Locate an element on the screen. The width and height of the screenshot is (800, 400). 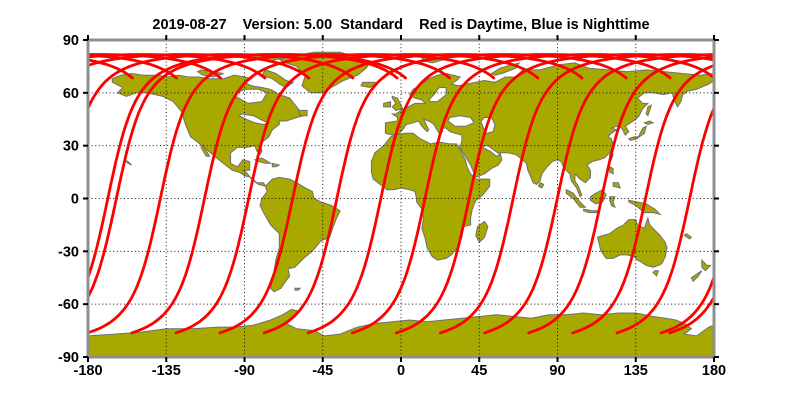
y-tick-label: 0 is located at coordinates (75, 200).